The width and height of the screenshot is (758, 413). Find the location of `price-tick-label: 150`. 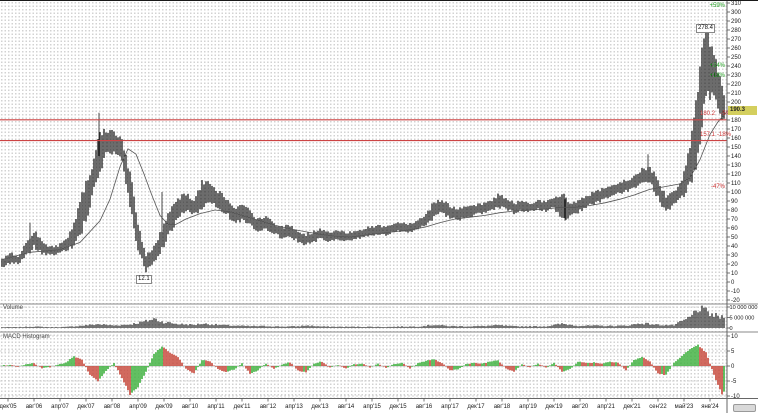

price-tick-label: 150 is located at coordinates (736, 148).